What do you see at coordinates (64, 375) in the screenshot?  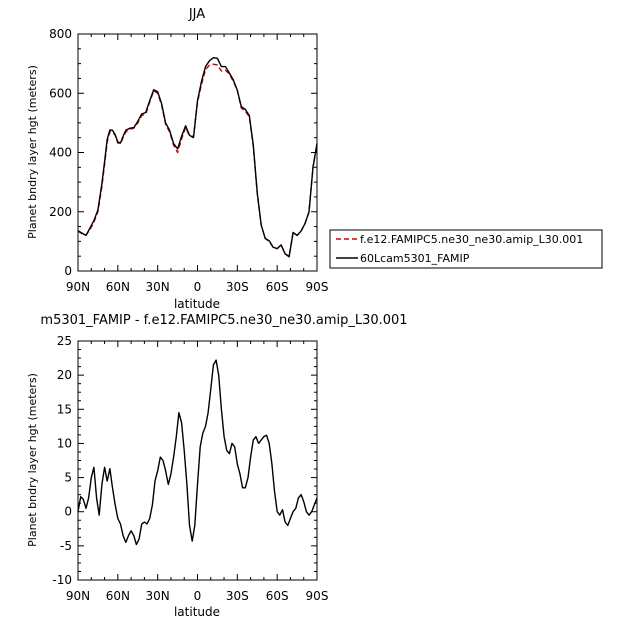 I see `bottom-y-tick-label: 20` at bounding box center [64, 375].